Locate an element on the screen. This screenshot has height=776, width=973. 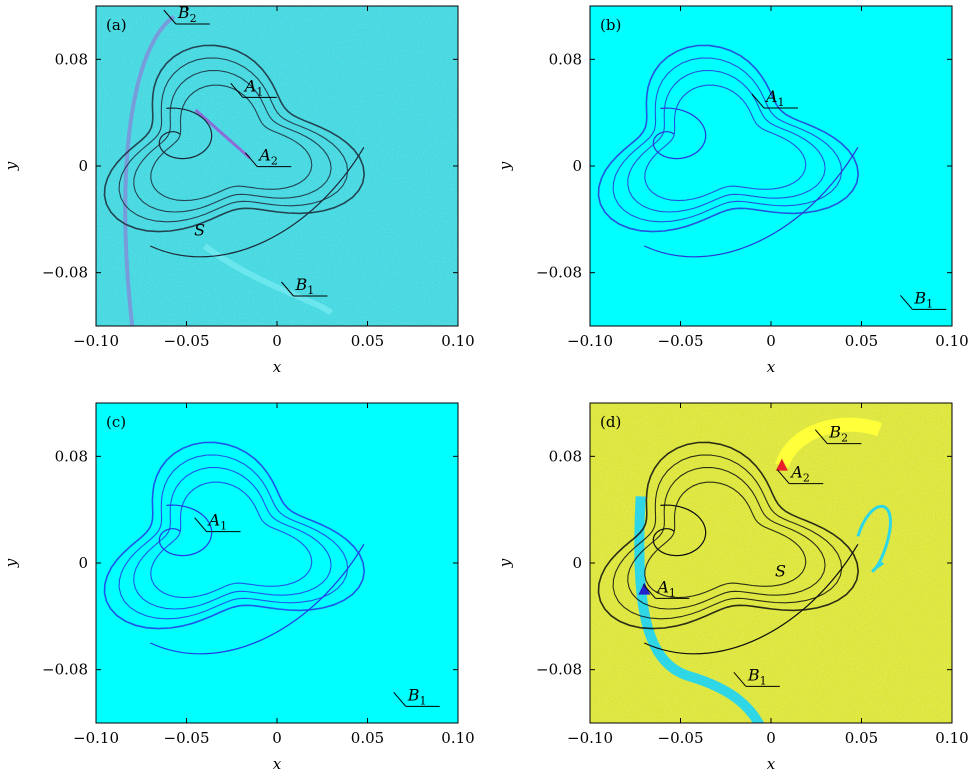
panel-tag: (b) is located at coordinates (610, 25).